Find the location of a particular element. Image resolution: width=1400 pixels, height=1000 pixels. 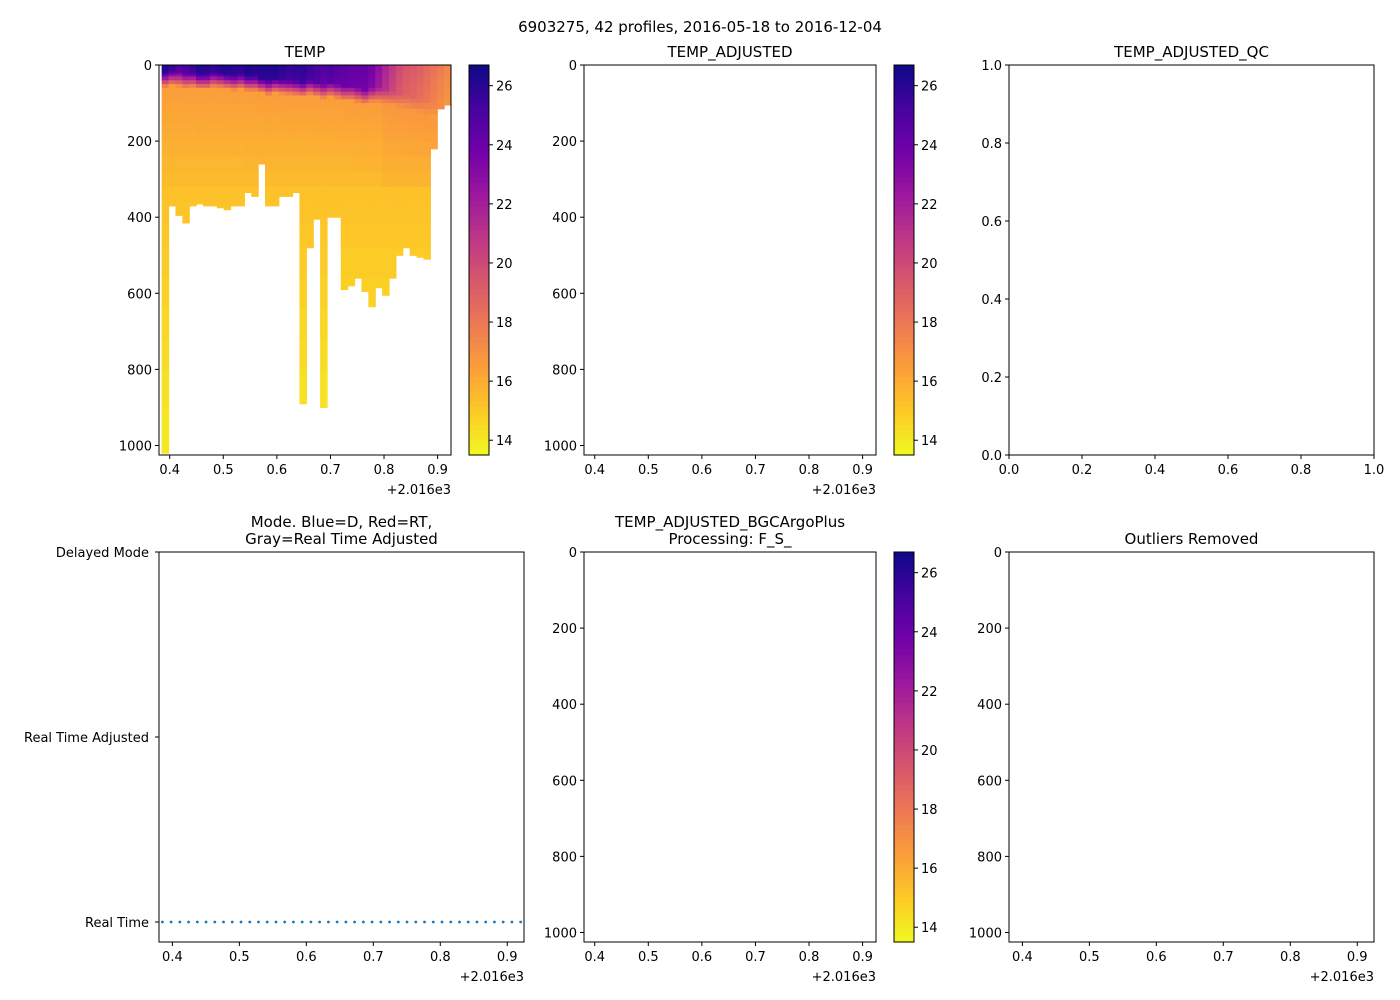

y-tick-label: 400 is located at coordinates (989, 705).